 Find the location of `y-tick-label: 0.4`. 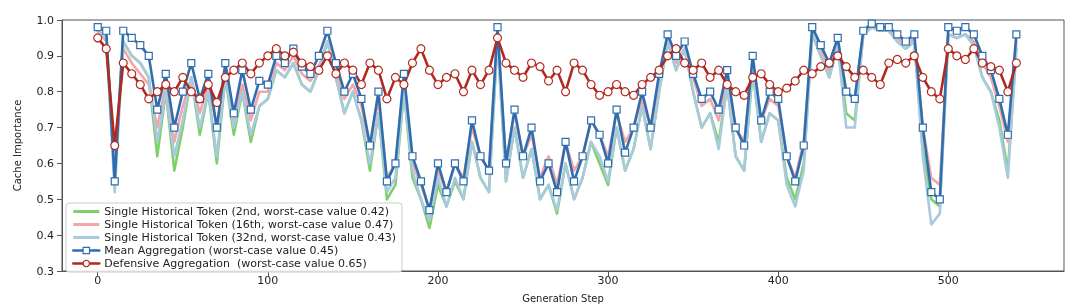

y-tick-label: 0.4 is located at coordinates (45, 235).